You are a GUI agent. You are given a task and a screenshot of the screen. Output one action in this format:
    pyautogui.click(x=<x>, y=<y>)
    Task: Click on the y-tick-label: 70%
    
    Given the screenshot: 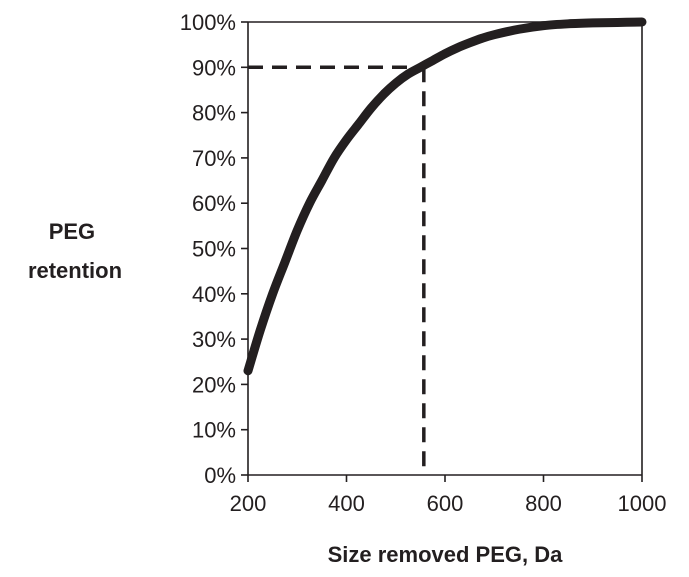 What is the action you would take?
    pyautogui.click(x=214, y=158)
    